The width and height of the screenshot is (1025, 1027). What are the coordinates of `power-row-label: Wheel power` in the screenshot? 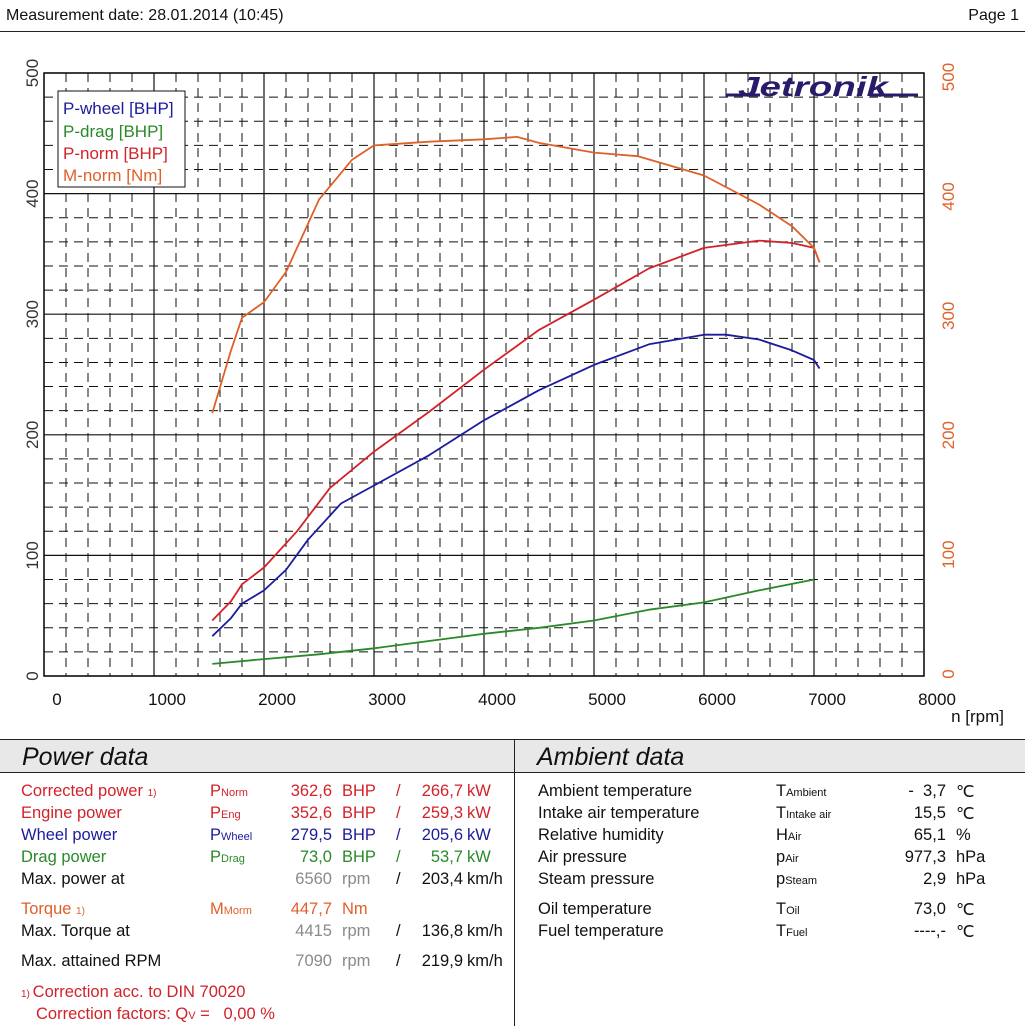 It's located at (69, 835).